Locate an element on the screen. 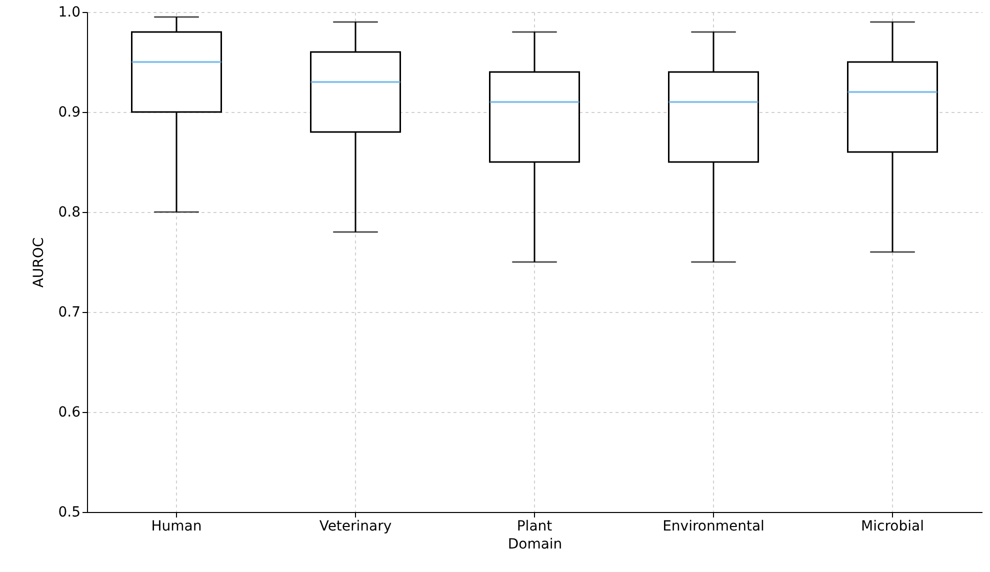 The height and width of the screenshot is (572, 990). y-tick-label: 0.8 is located at coordinates (69, 212).